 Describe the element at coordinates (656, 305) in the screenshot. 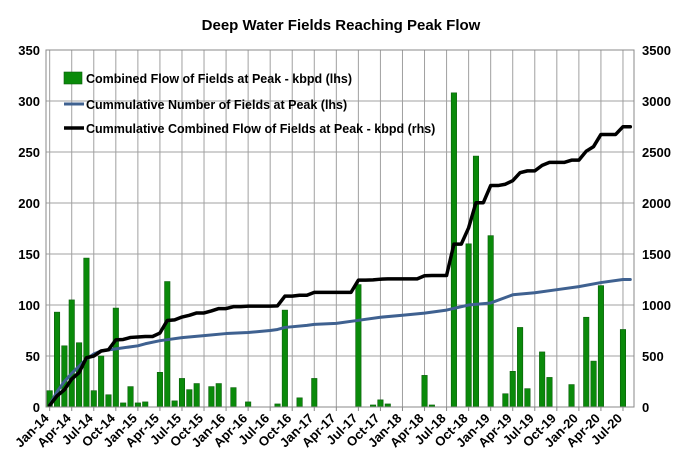

I see `y-tick-label-right: 1000` at that location.